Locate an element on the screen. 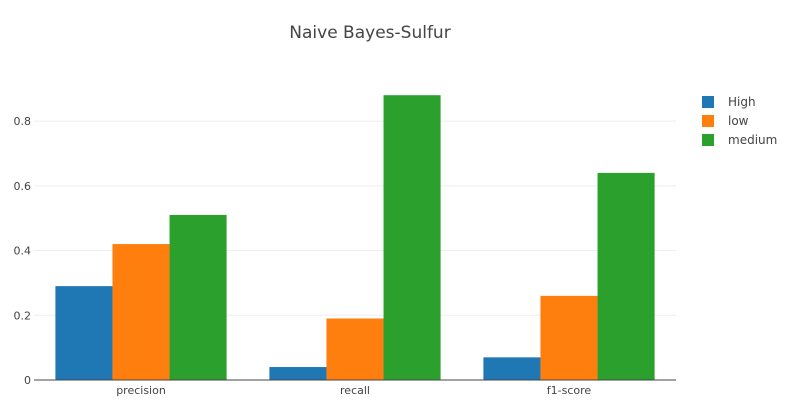  y-tick-label: 0.4 is located at coordinates (23, 251).